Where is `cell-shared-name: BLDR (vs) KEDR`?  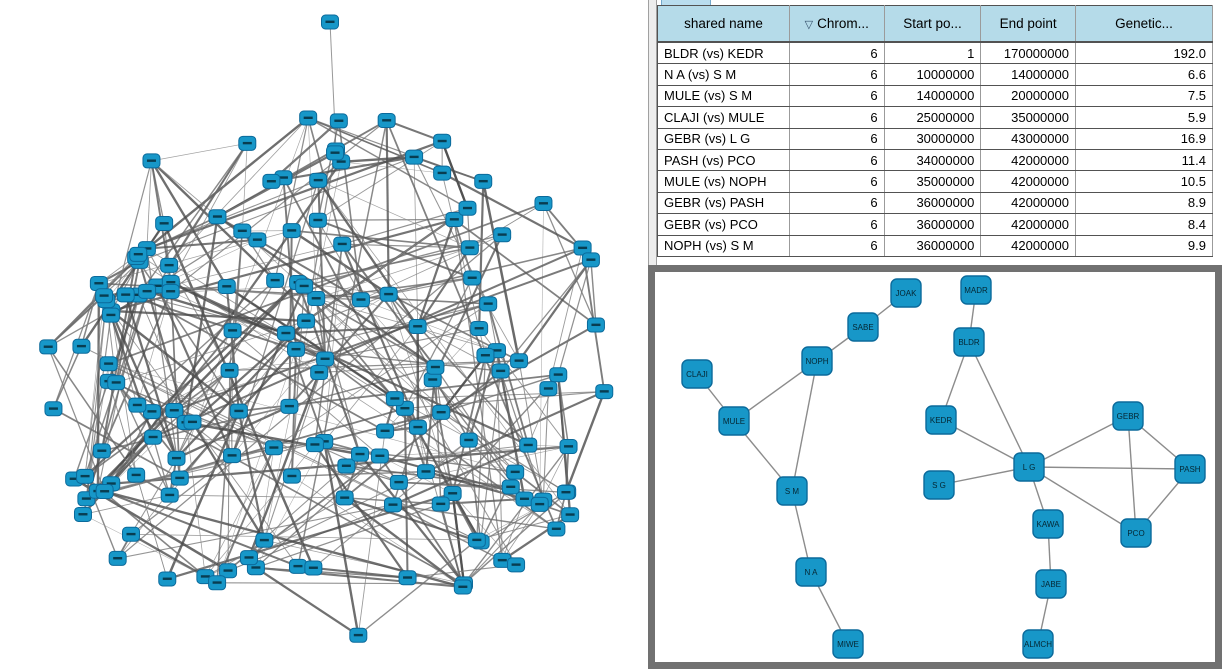 cell-shared-name: BLDR (vs) KEDR is located at coordinates (723, 53).